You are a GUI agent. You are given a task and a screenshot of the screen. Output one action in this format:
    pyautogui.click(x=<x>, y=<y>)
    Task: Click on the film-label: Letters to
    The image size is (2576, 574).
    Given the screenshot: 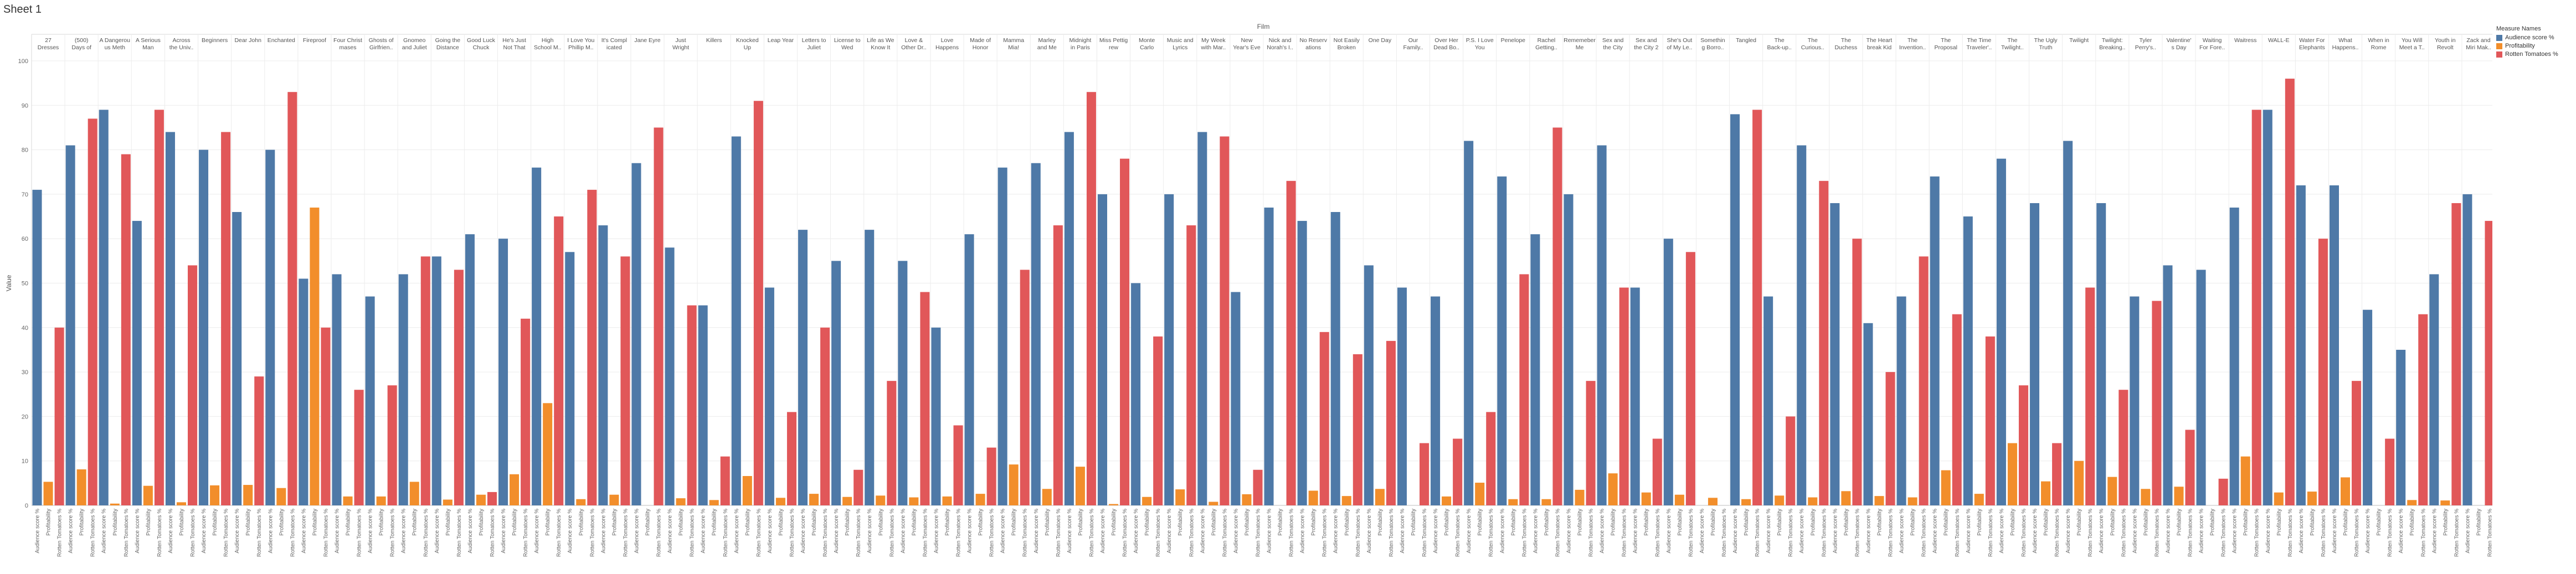 What is the action you would take?
    pyautogui.click(x=814, y=40)
    